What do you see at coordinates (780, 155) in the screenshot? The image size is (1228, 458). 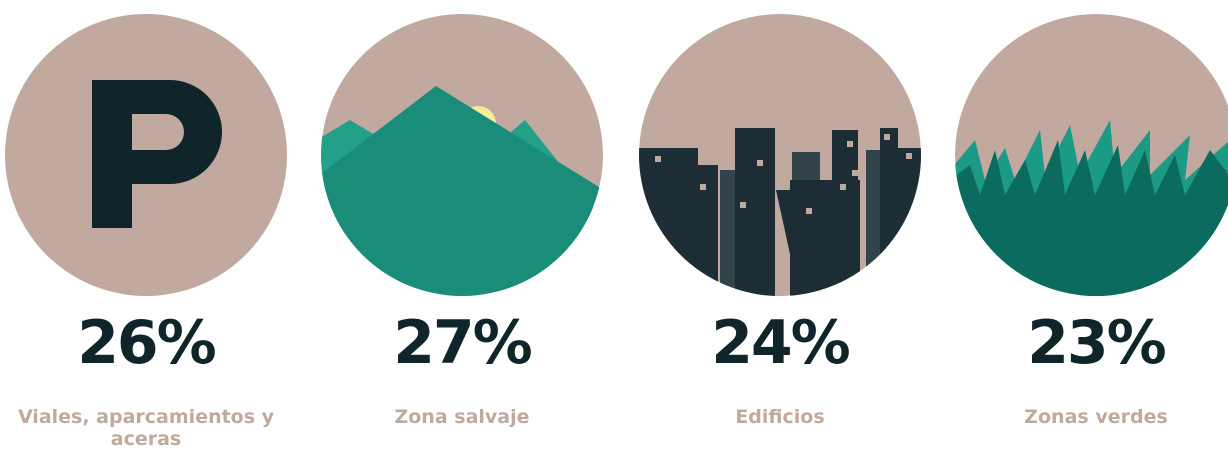 I see `buildings-icon` at bounding box center [780, 155].